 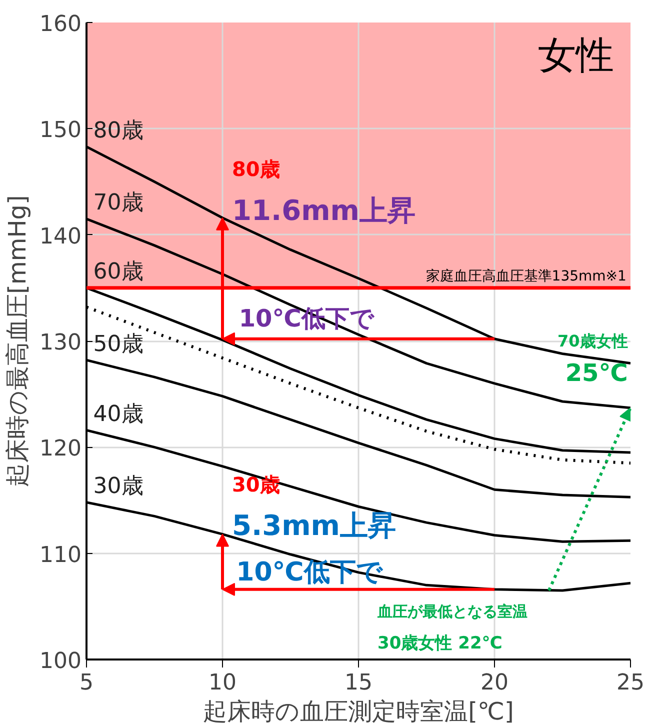 What do you see at coordinates (314, 525) in the screenshot?
I see `annotation: 5.3mm上昇` at bounding box center [314, 525].